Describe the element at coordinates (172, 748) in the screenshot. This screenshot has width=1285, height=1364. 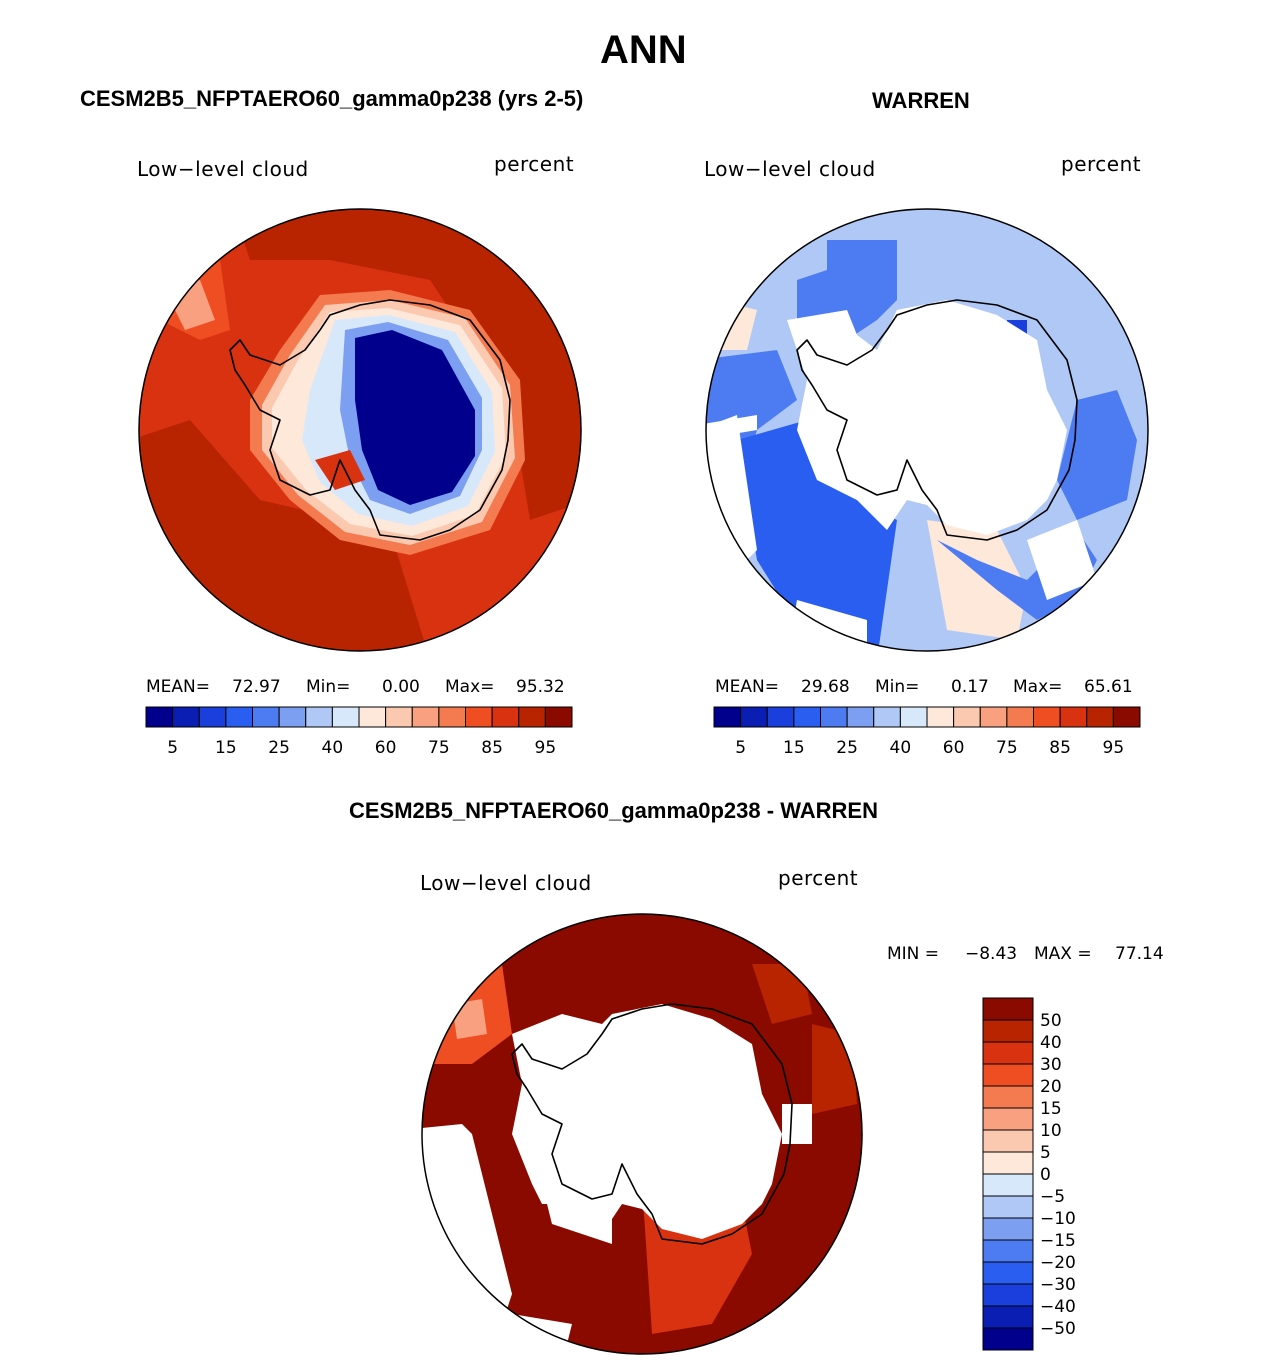
I see `colorbar-tick-label: 5` at that location.